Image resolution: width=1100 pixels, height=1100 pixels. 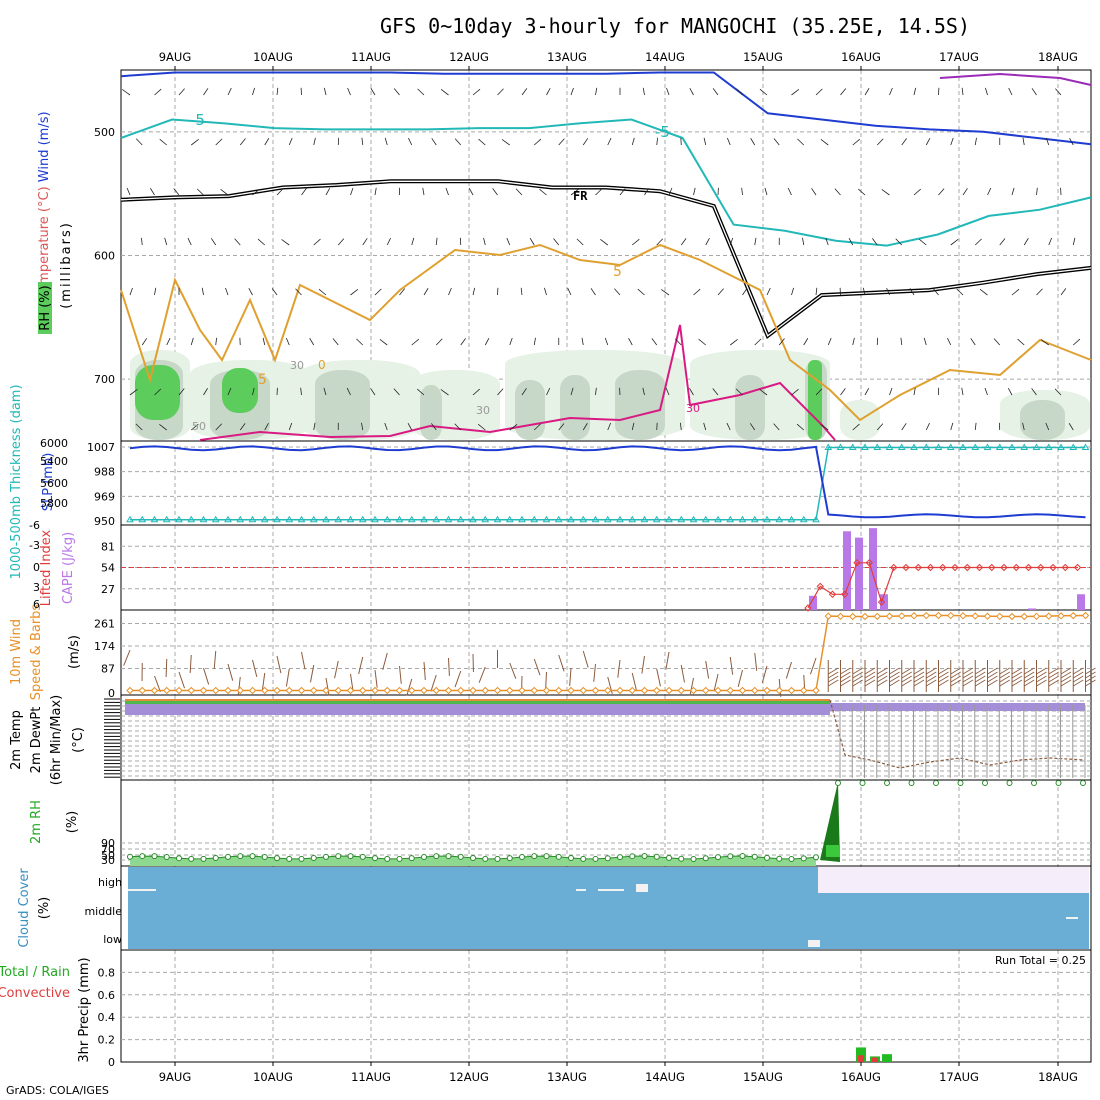 I want to click on date-label-bottom: 15AUG, so click(x=763, y=1077).